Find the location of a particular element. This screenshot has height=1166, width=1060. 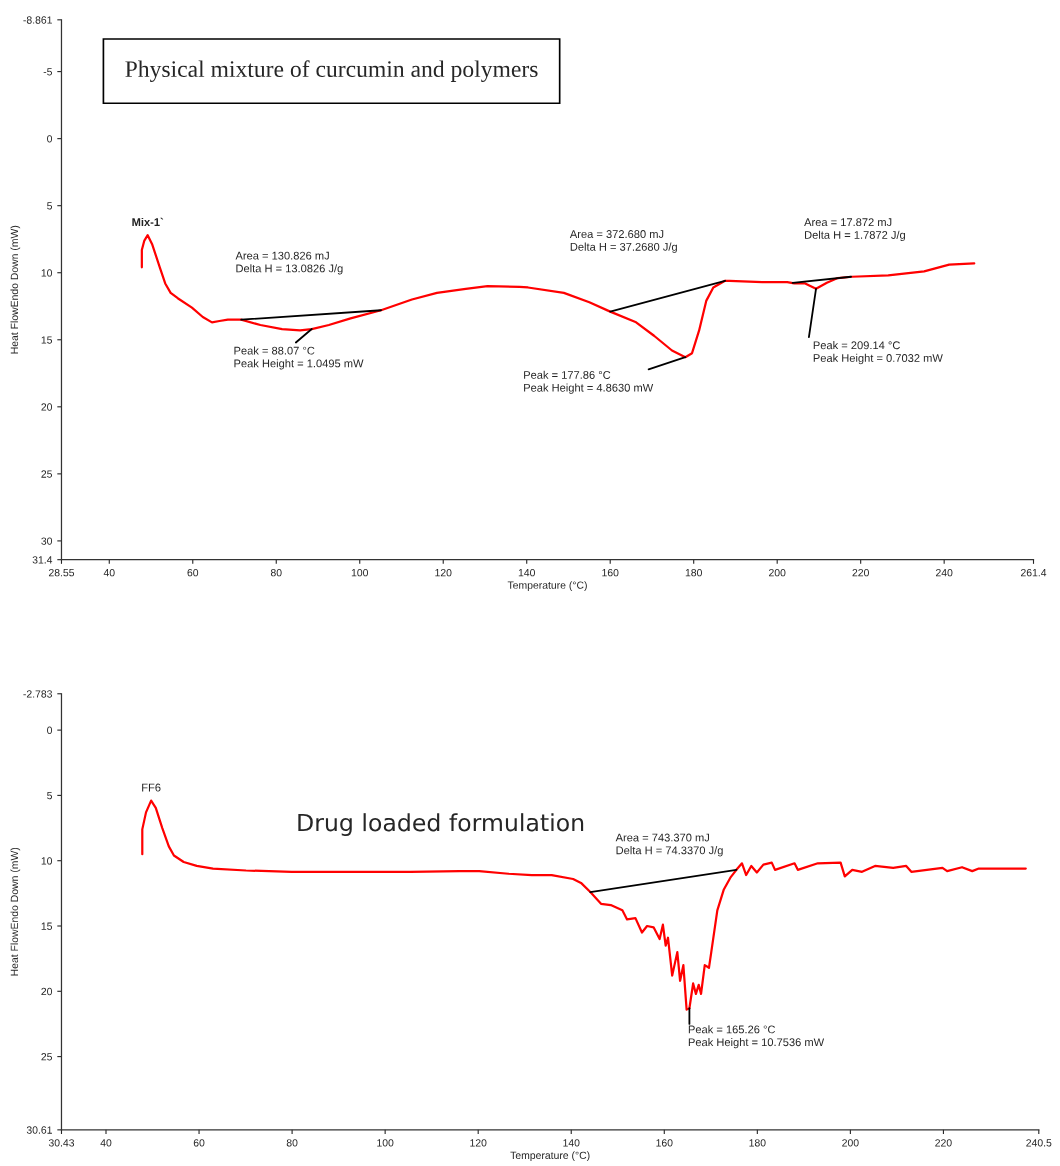

annotation: Peak = 209.14 °C Peak Height = 0.7032 mW is located at coordinates (878, 353).